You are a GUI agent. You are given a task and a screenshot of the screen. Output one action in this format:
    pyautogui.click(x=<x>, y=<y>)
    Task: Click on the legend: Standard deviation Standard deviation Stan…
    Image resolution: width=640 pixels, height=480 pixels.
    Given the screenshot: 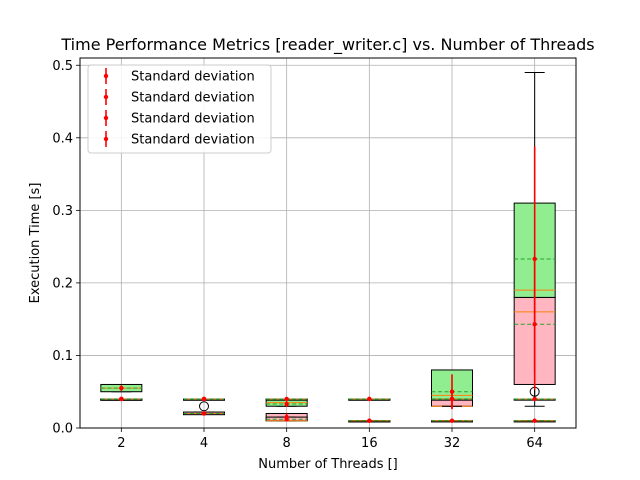 What is the action you would take?
    pyautogui.click(x=179, y=109)
    